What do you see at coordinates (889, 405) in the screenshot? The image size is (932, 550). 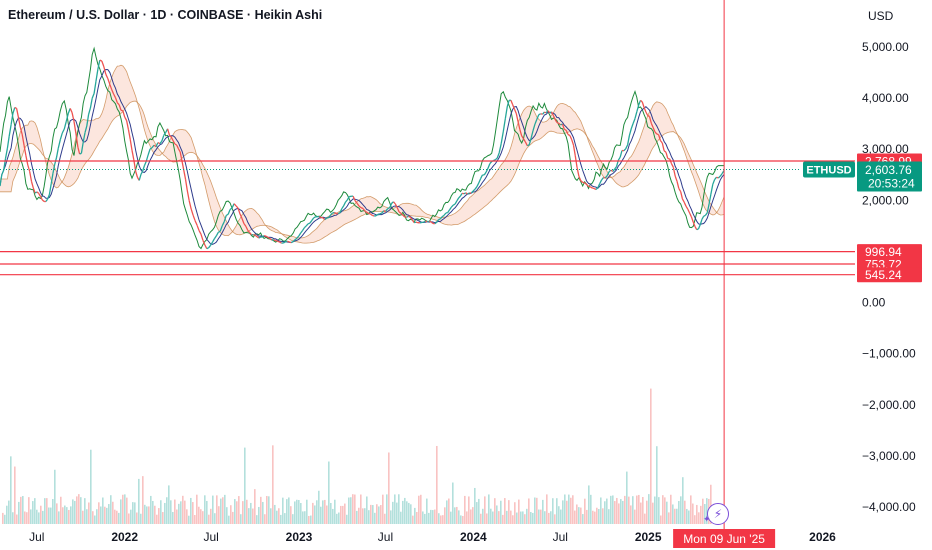 I see `price-tick-label: −2,000.00` at bounding box center [889, 405].